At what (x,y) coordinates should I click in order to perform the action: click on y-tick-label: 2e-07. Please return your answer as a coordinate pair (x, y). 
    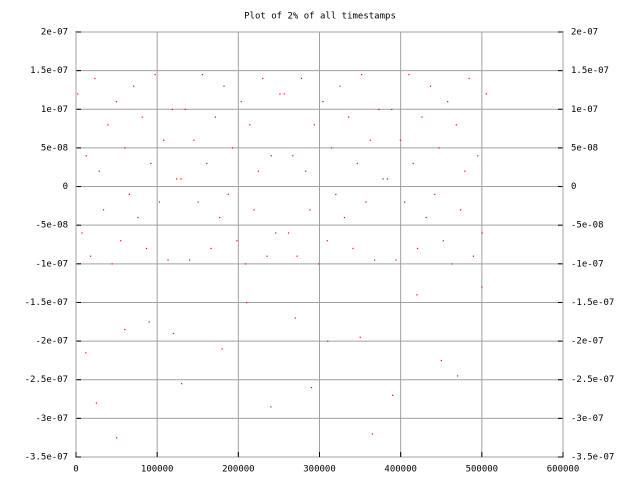
    Looking at the image, I should click on (54, 33).